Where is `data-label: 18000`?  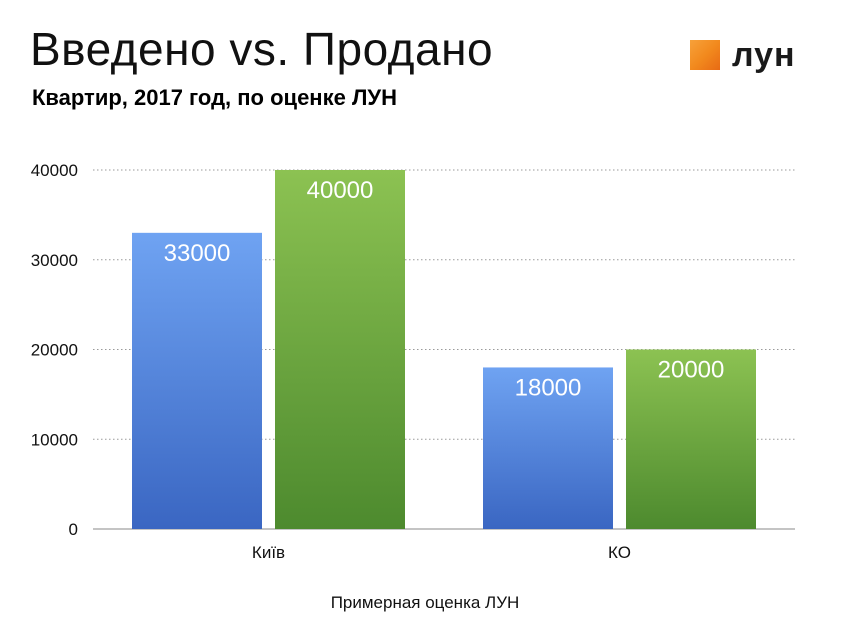 data-label: 18000 is located at coordinates (548, 387).